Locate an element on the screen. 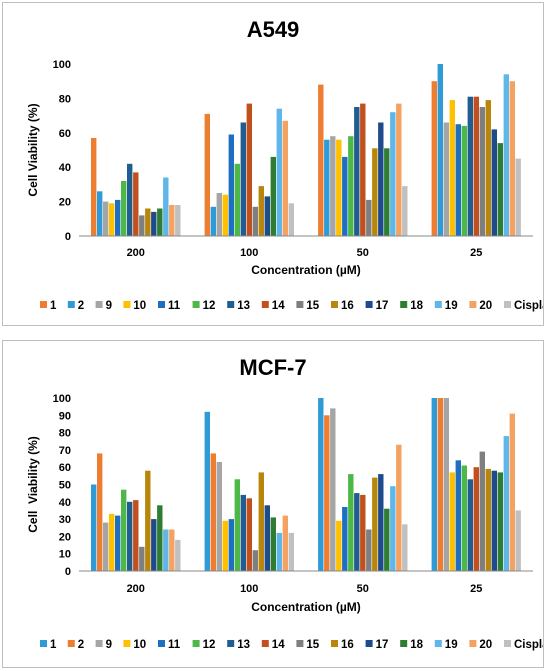 The image size is (550, 671). legend-label: 18 is located at coordinates (416, 645).